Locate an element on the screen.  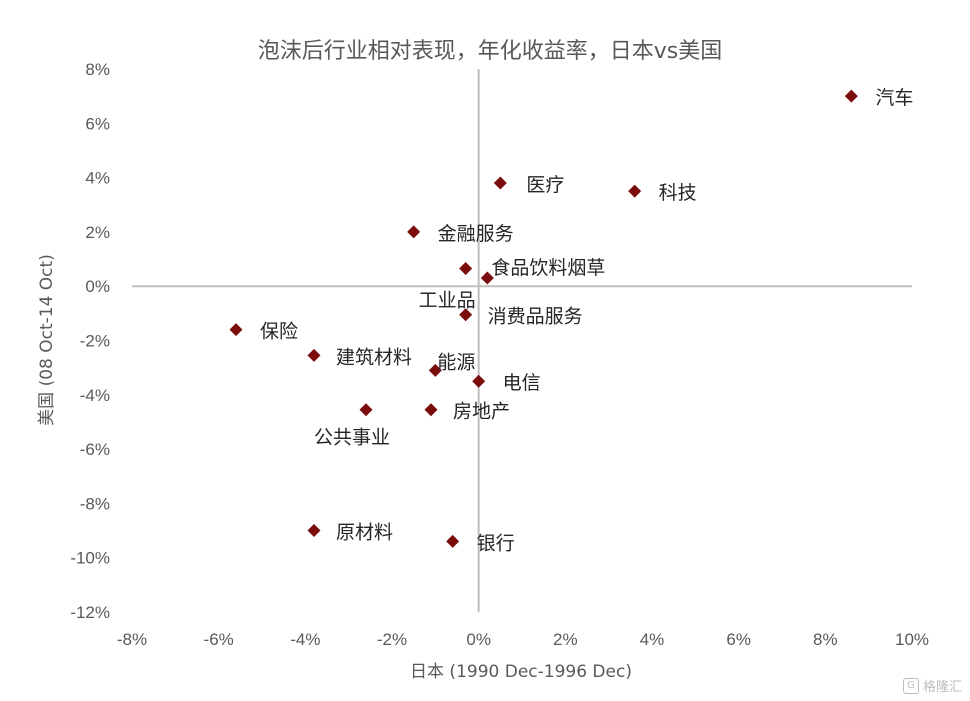
x-tick-label: 0% is located at coordinates (478, 639).